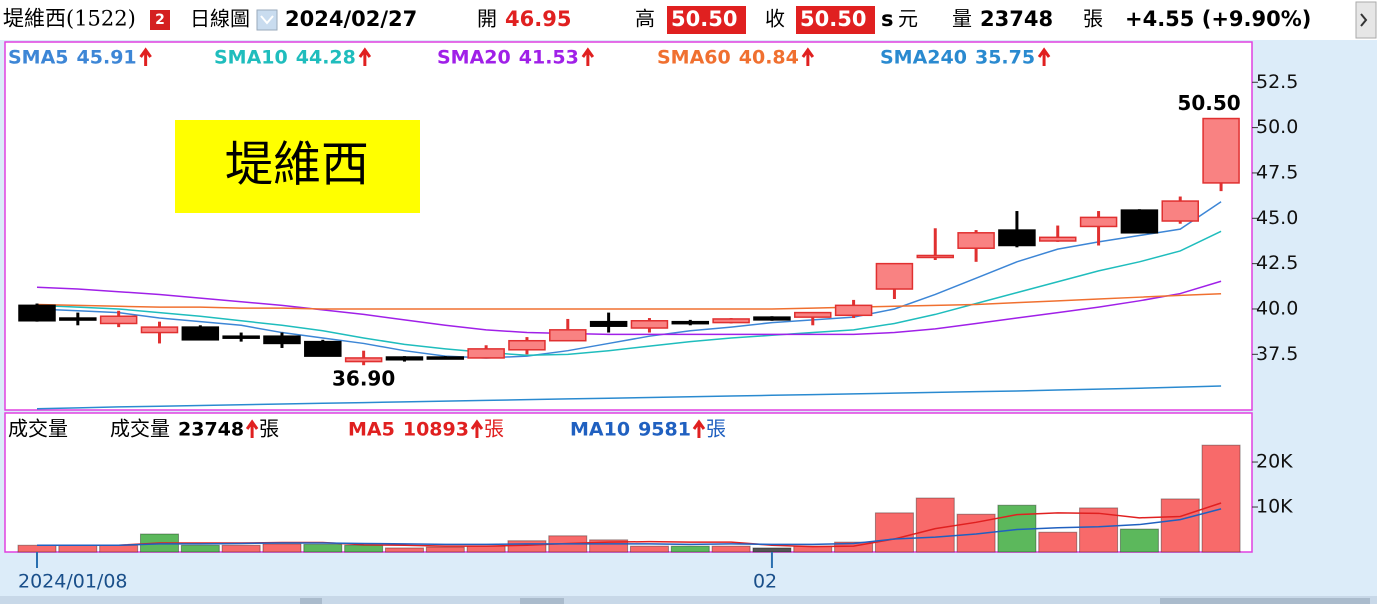 The width and height of the screenshot is (1377, 604). Describe the element at coordinates (629, 527) in the screenshot. I see `volume-ma-line` at that location.